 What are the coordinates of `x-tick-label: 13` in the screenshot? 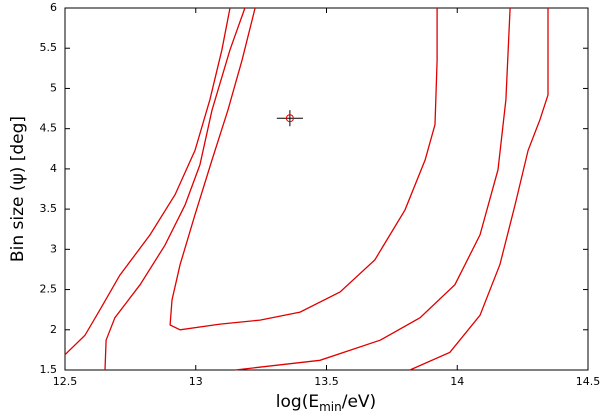 It's located at (196, 381).